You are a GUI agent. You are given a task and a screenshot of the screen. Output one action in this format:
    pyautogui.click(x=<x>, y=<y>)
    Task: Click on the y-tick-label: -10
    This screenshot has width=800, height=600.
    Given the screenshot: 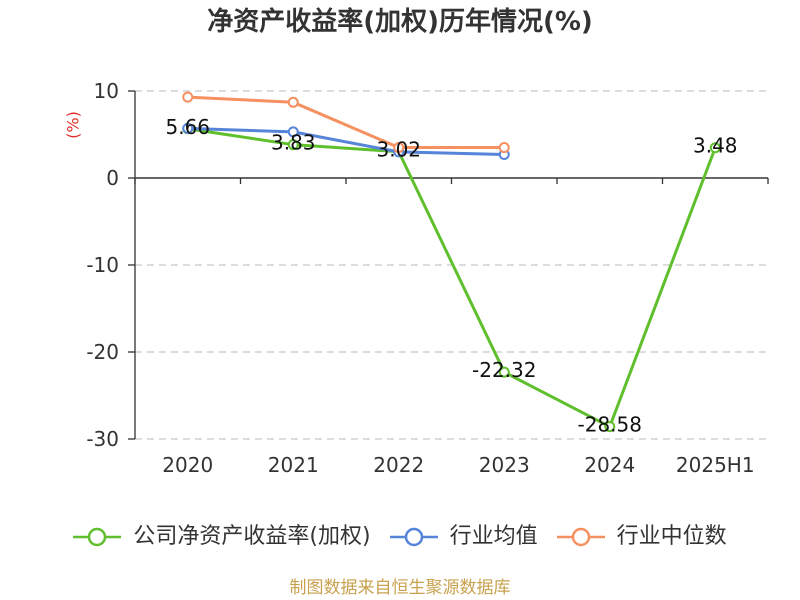 What is the action you would take?
    pyautogui.click(x=102, y=265)
    